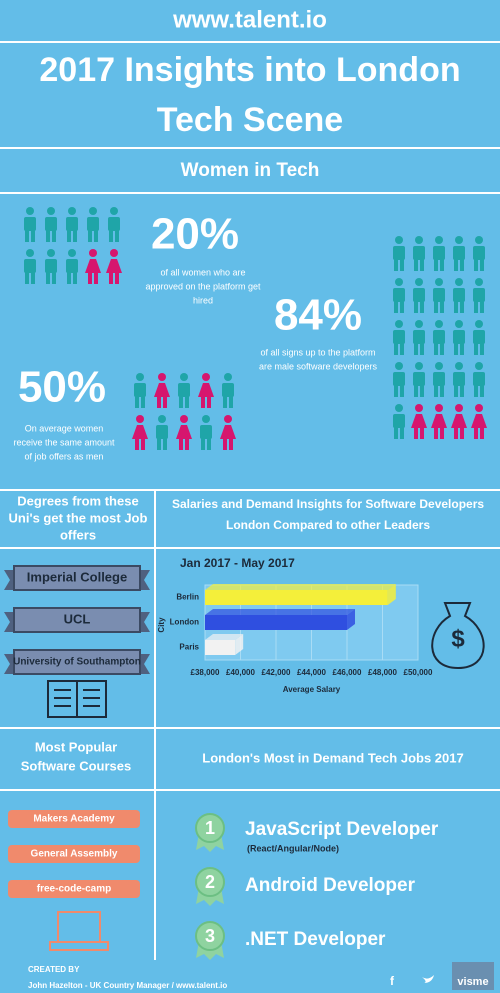 Image resolution: width=500 pixels, height=993 pixels. What do you see at coordinates (347, 672) in the screenshot?
I see `x-tick-label: £46,000` at bounding box center [347, 672].